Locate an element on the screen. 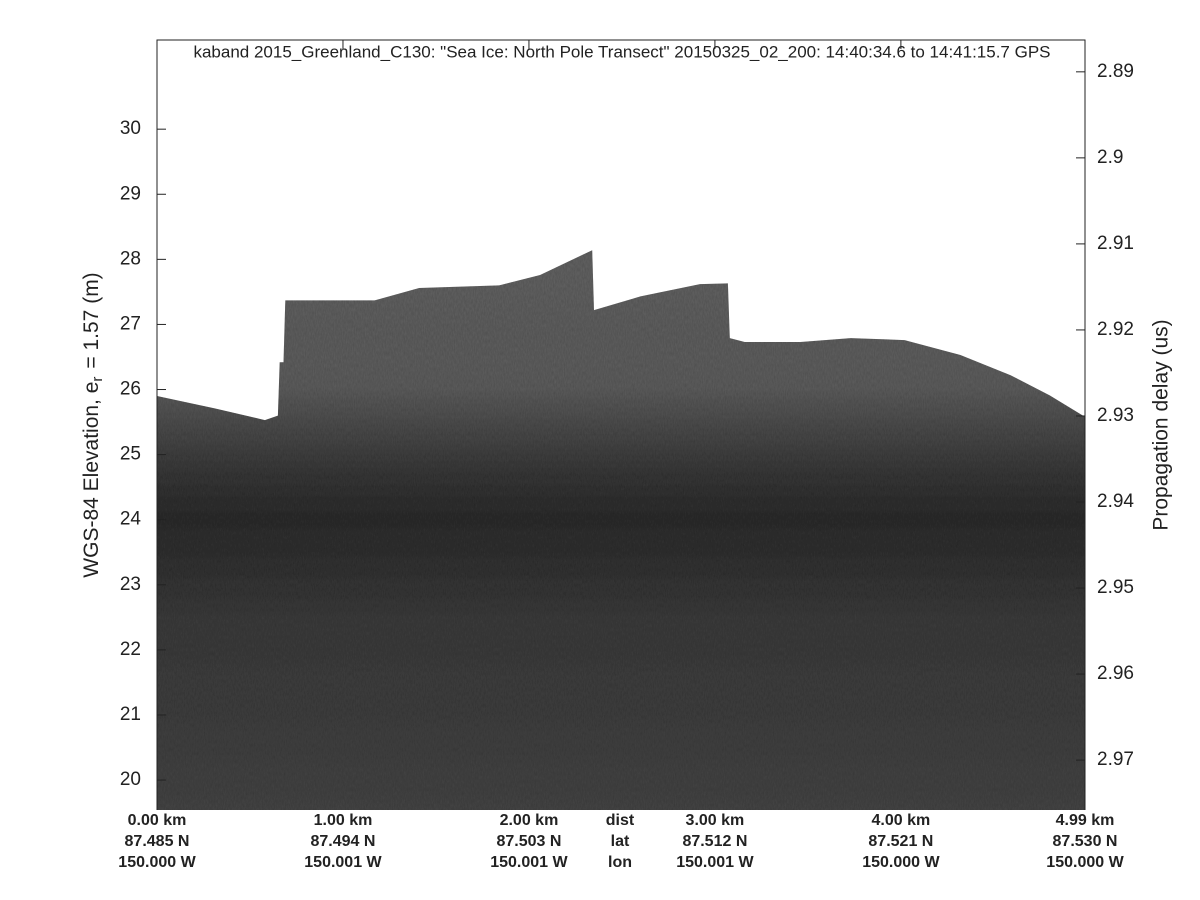  y2-tick-label: 2.97 is located at coordinates (1115, 759).